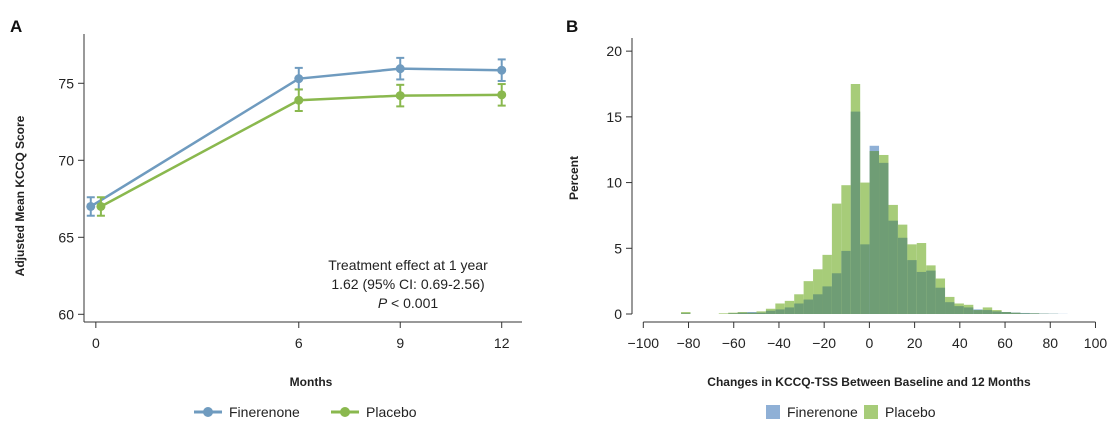 The height and width of the screenshot is (421, 1113). Describe the element at coordinates (383, 303) in the screenshot. I see `p-italic: P` at that location.